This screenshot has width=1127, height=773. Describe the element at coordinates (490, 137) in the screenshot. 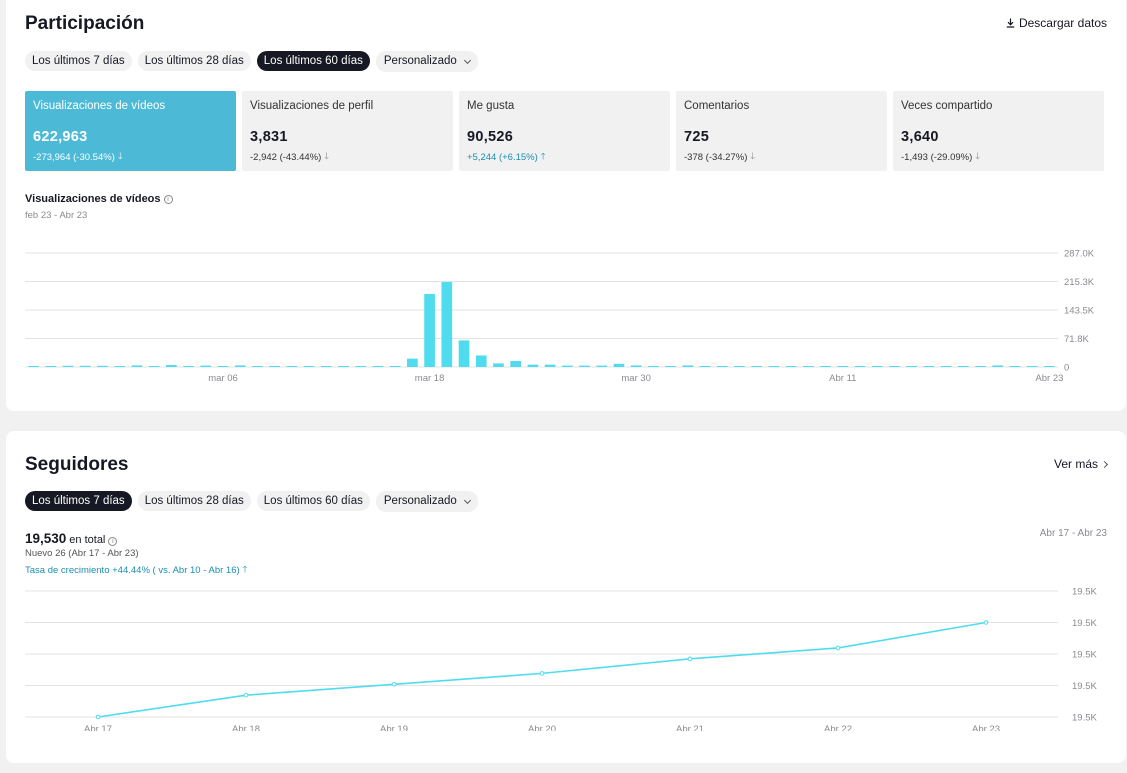

I see `metric-value: 90,526` at that location.